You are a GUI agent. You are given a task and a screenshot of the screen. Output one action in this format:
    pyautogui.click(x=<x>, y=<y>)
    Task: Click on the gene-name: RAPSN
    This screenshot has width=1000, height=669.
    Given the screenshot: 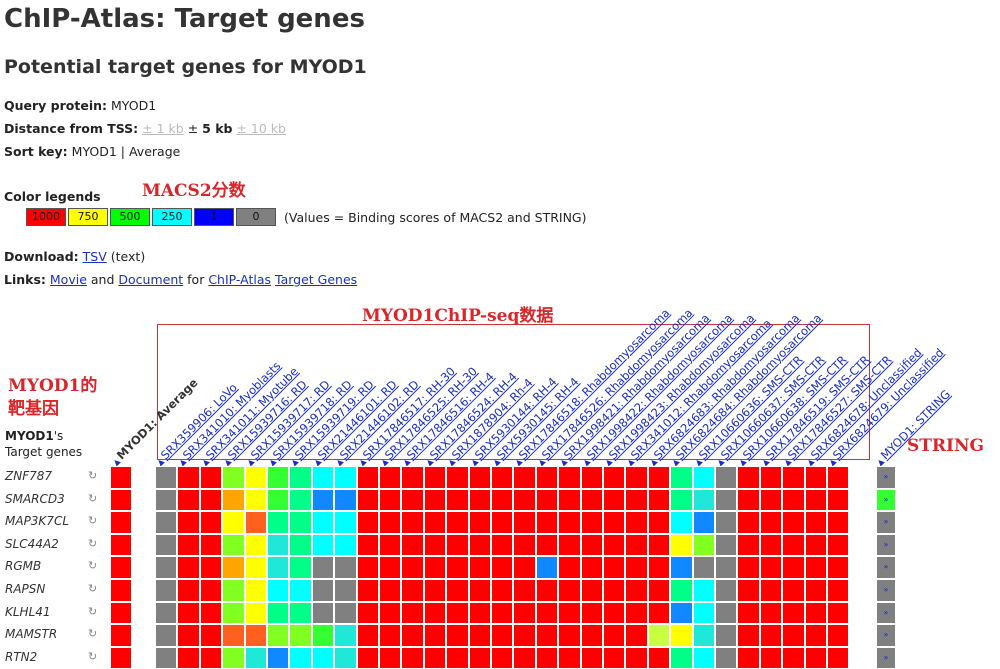 What is the action you would take?
    pyautogui.click(x=25, y=589)
    